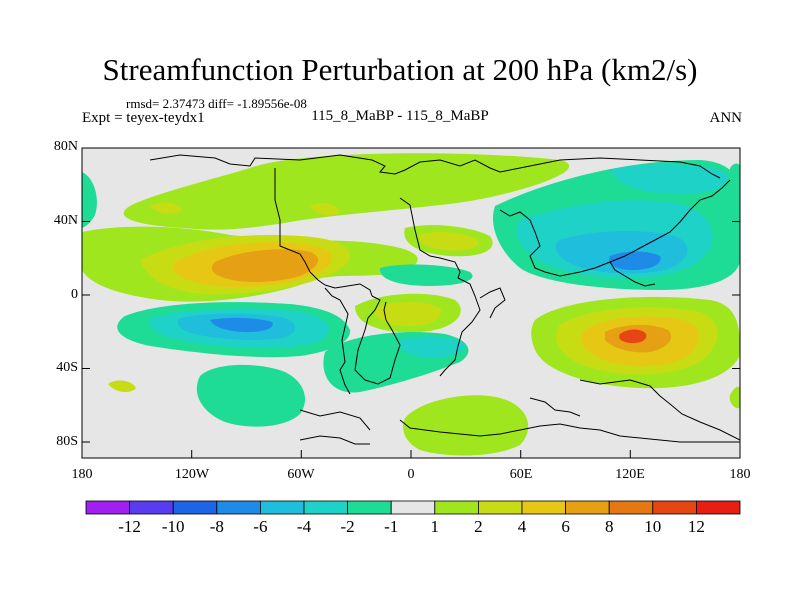 Image resolution: width=800 pixels, height=600 pixels. What do you see at coordinates (435, 526) in the screenshot?
I see `colorbar-label: 1` at bounding box center [435, 526].